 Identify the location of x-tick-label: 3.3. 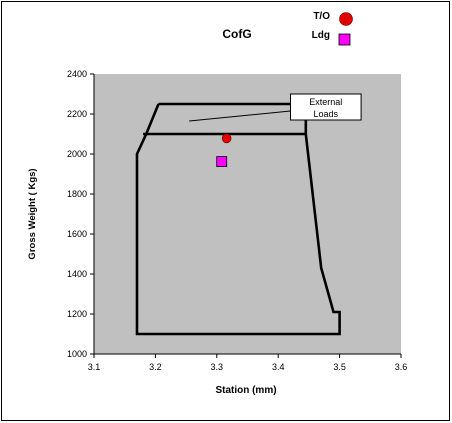
(217, 367).